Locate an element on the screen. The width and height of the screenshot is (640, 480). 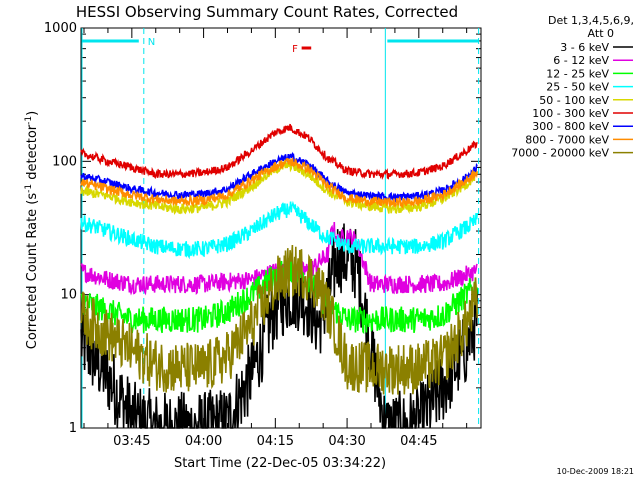
legend-title: Att 0 is located at coordinates (601, 33).